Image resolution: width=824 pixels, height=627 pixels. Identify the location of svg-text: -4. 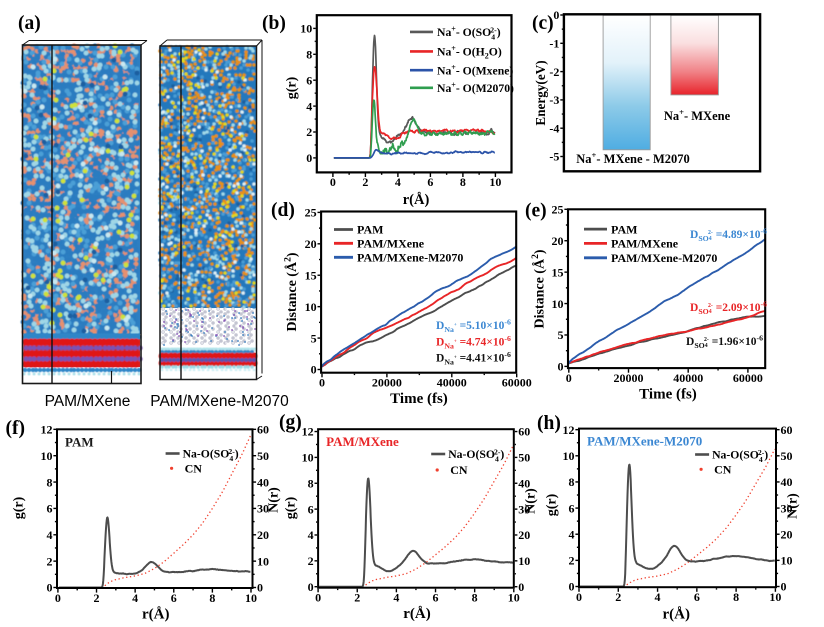
(554, 128).